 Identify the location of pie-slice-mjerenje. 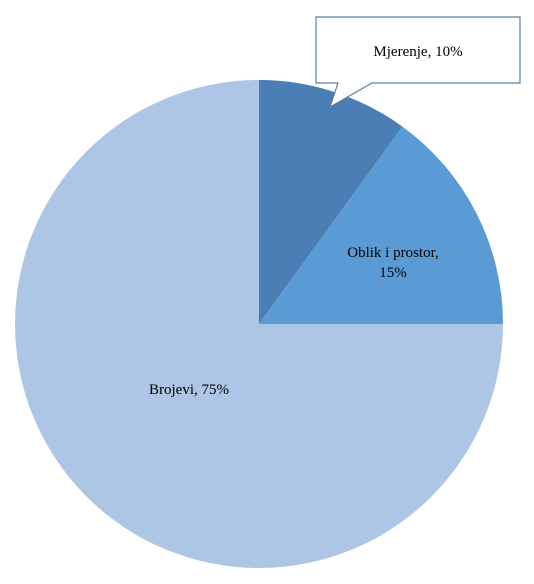
(331, 202).